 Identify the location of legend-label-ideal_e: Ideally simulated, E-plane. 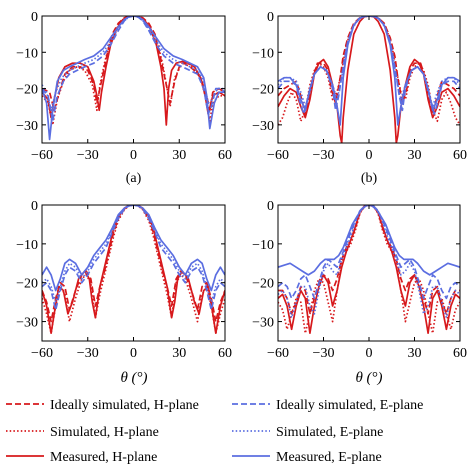
(349, 405).